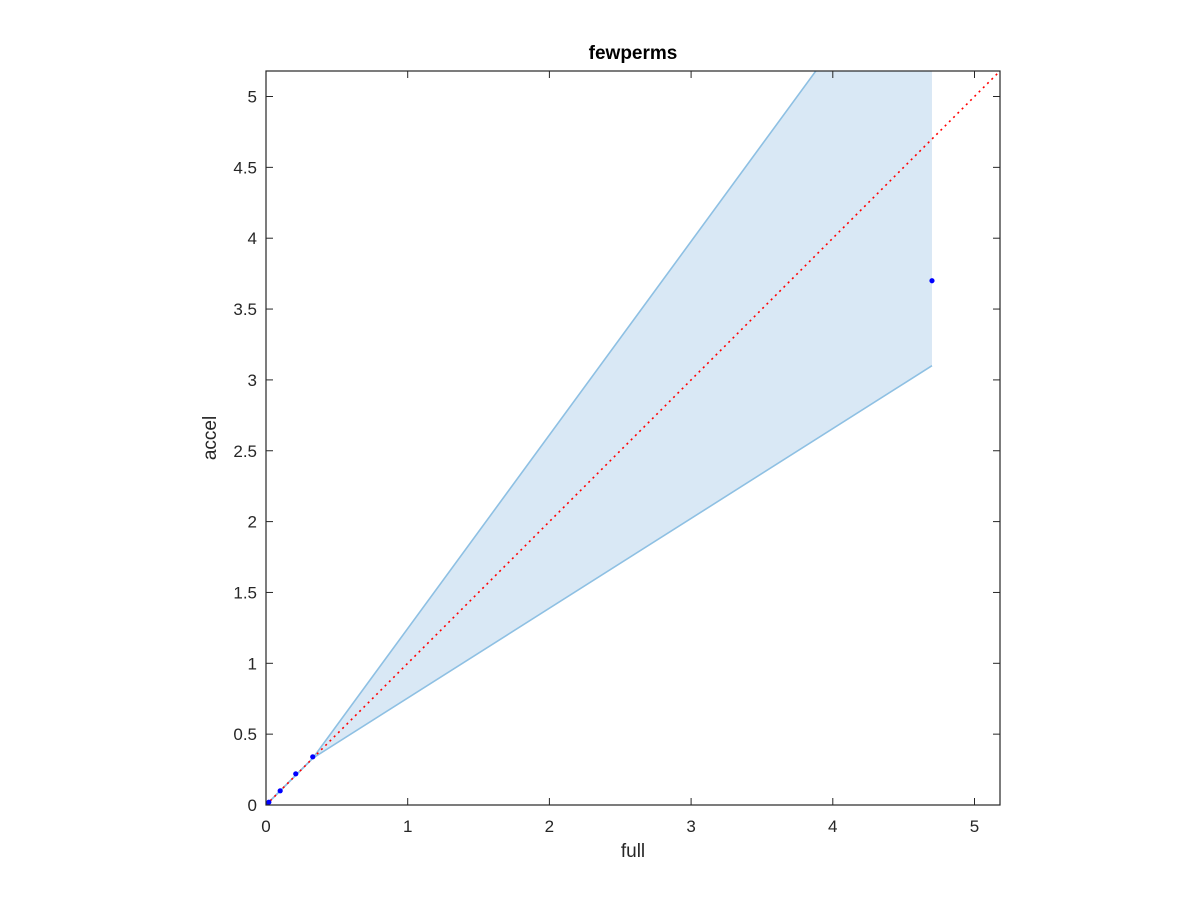 Image resolution: width=1200 pixels, height=900 pixels. I want to click on y-tick-label: 4.5, so click(245, 167).